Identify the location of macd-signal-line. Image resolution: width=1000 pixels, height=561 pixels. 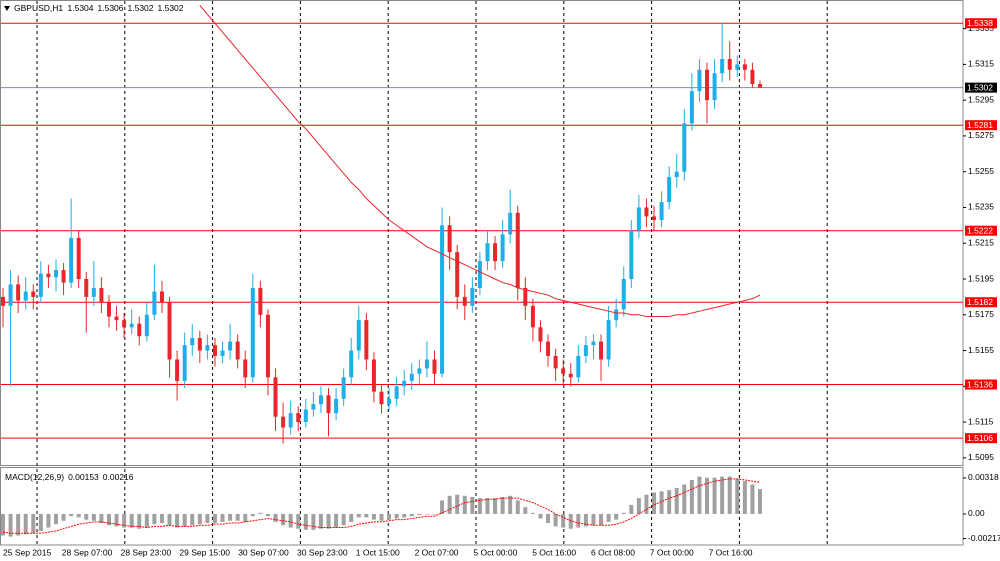
(381, 506).